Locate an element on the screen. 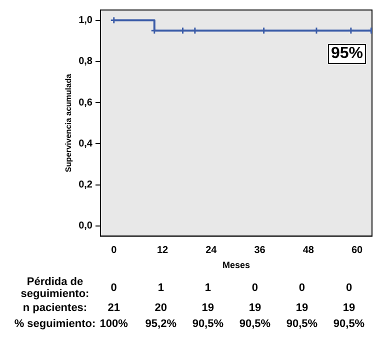 This screenshot has height=339, width=378. text: 21 is located at coordinates (114, 308).